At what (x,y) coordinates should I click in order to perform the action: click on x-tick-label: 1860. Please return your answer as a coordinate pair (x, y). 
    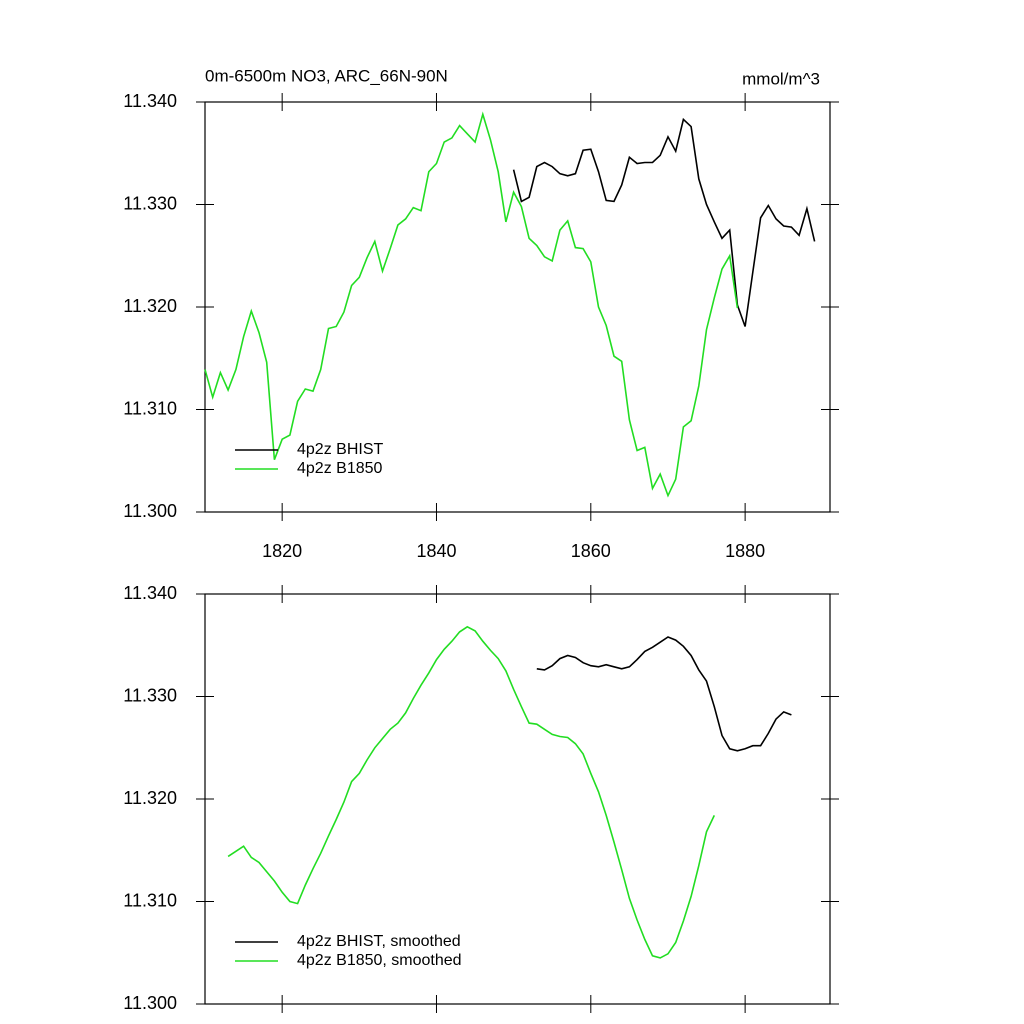
    Looking at the image, I should click on (591, 551).